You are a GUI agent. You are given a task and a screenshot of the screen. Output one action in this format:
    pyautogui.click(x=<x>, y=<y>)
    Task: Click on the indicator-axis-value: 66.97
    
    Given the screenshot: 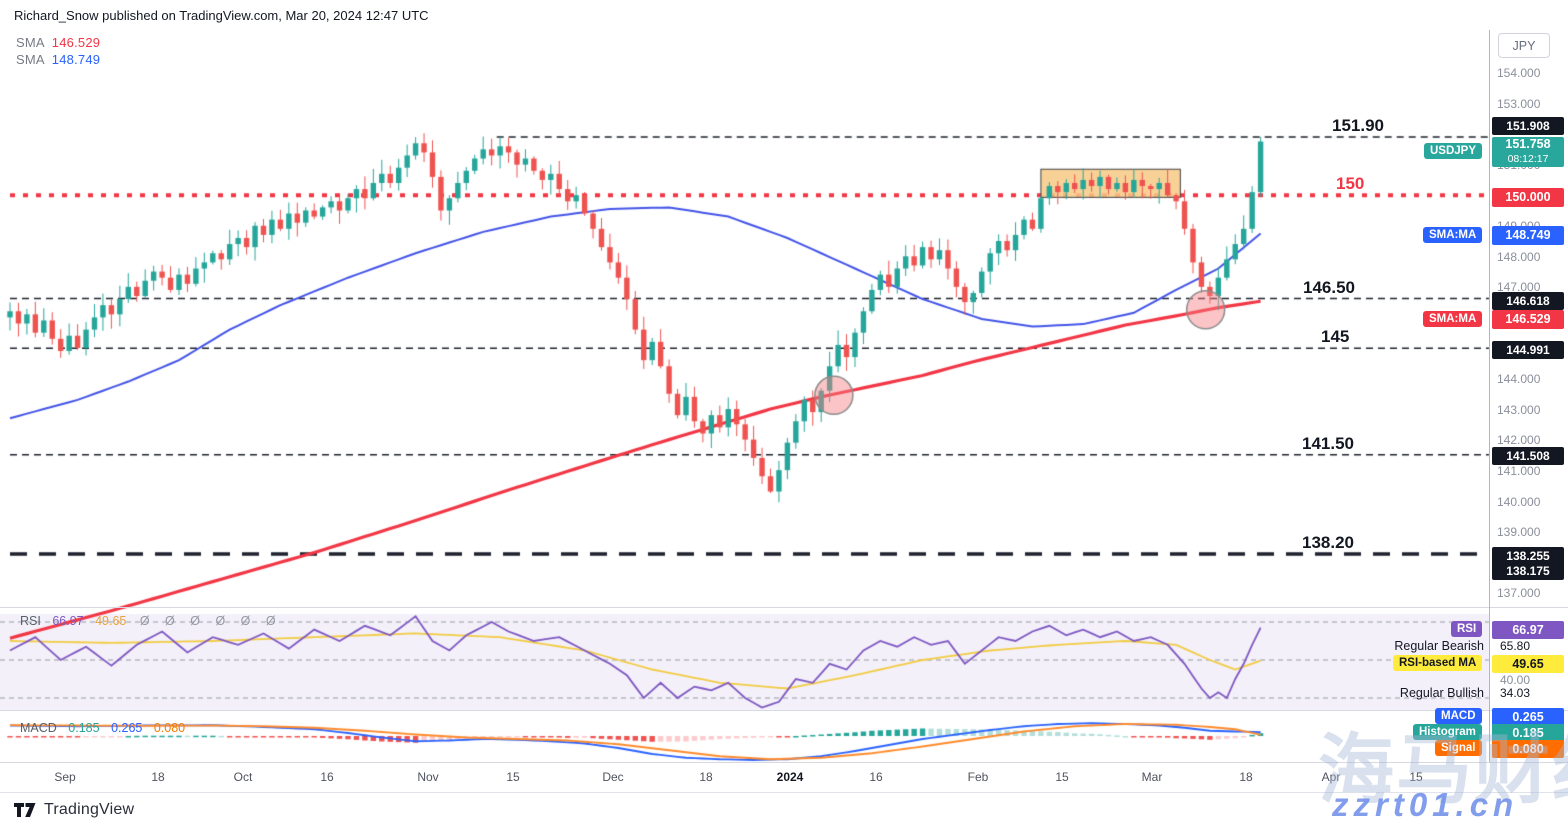 What is the action you would take?
    pyautogui.click(x=1528, y=630)
    